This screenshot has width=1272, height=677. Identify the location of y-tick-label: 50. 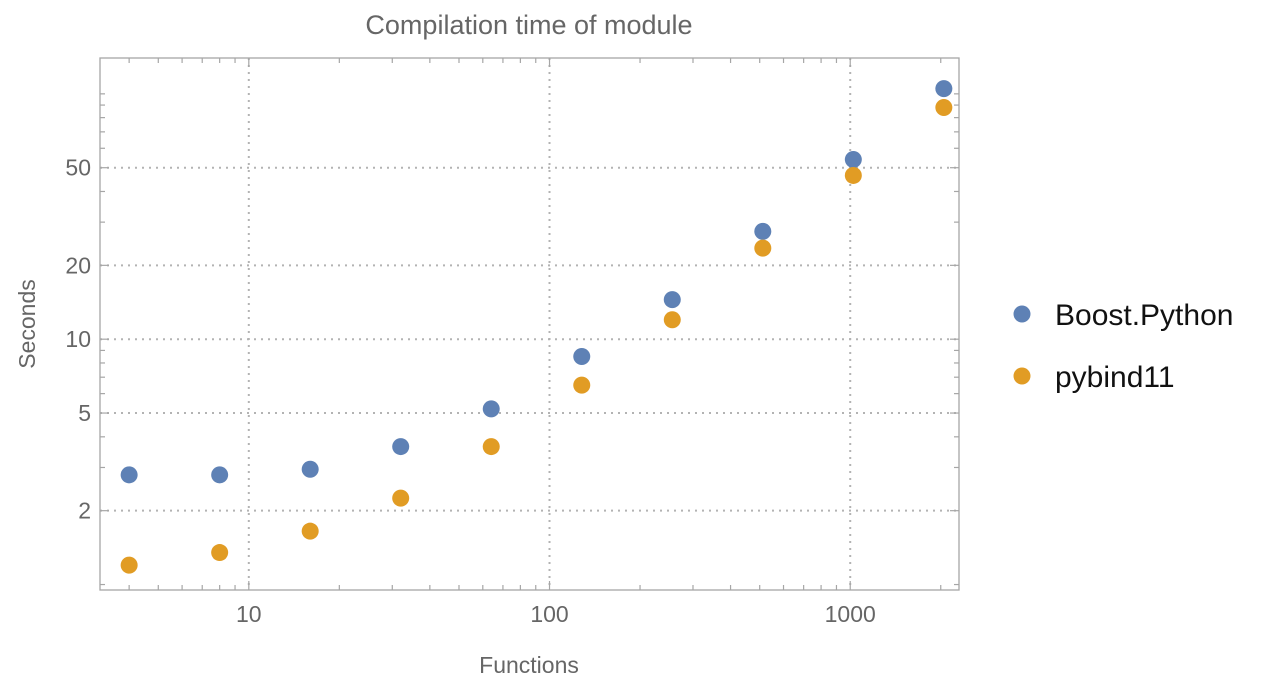
(78, 168).